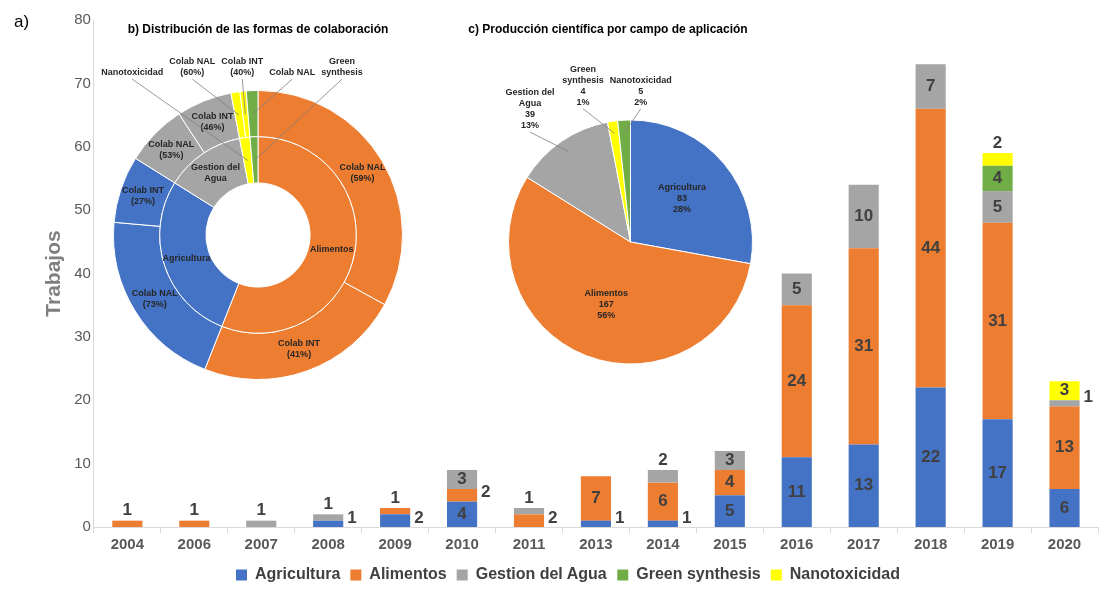 This screenshot has width=1118, height=605. I want to click on x-tick-label: 2018, so click(930, 544).